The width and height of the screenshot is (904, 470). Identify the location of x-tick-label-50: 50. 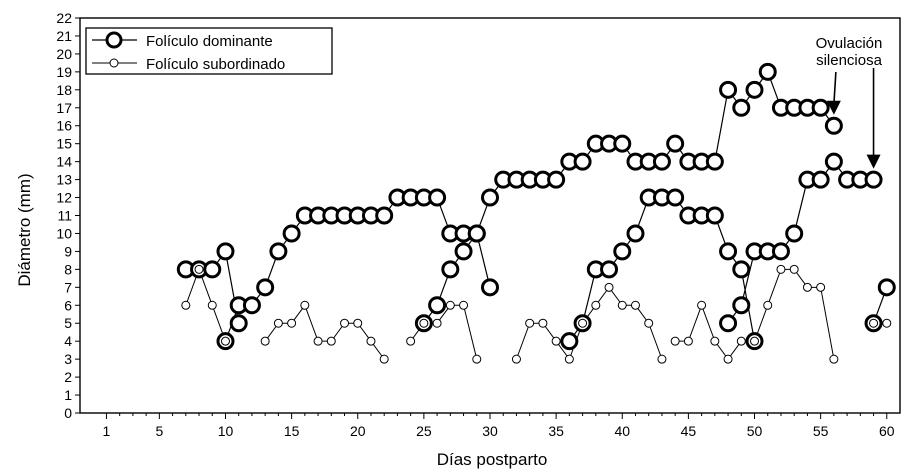
(755, 431).